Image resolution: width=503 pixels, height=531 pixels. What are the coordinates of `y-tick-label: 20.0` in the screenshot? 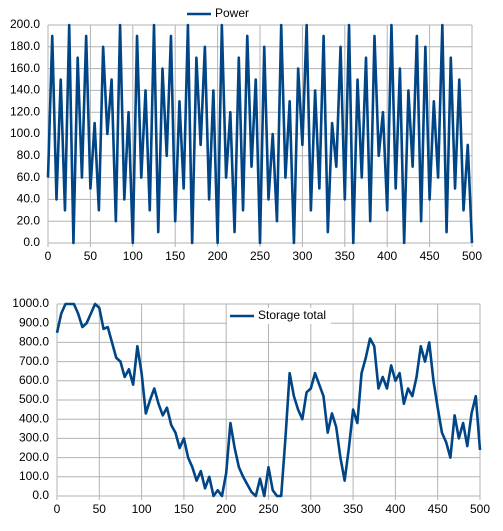 It's located at (29, 220).